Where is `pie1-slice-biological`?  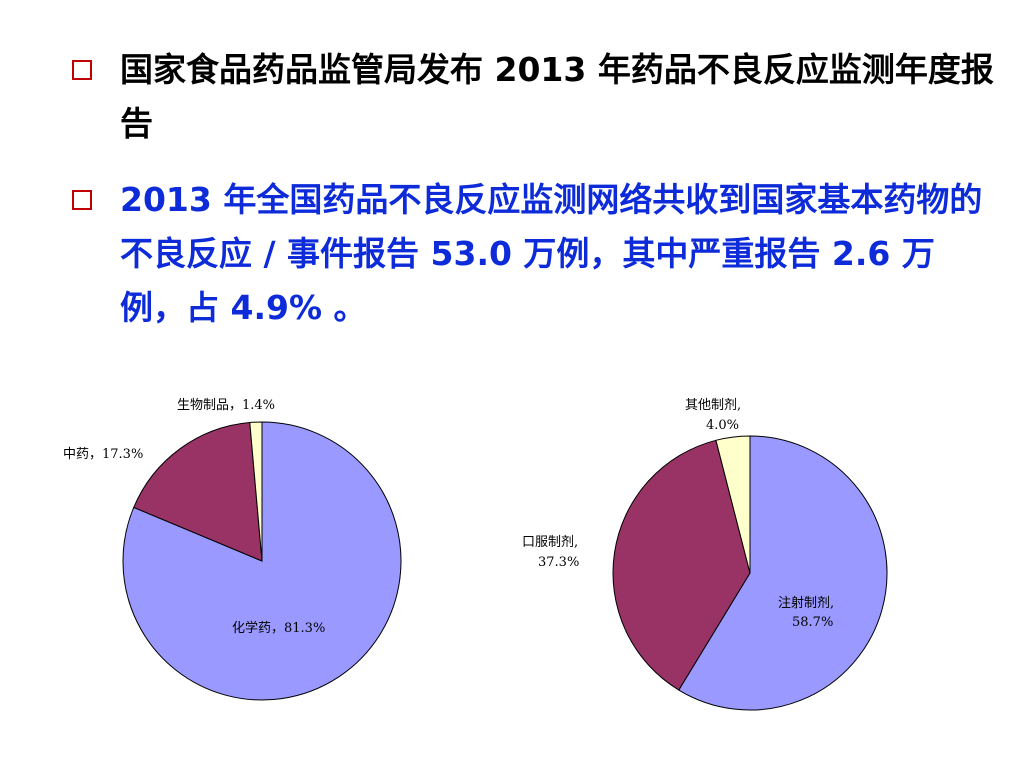
pie1-slice-biological is located at coordinates (256, 491).